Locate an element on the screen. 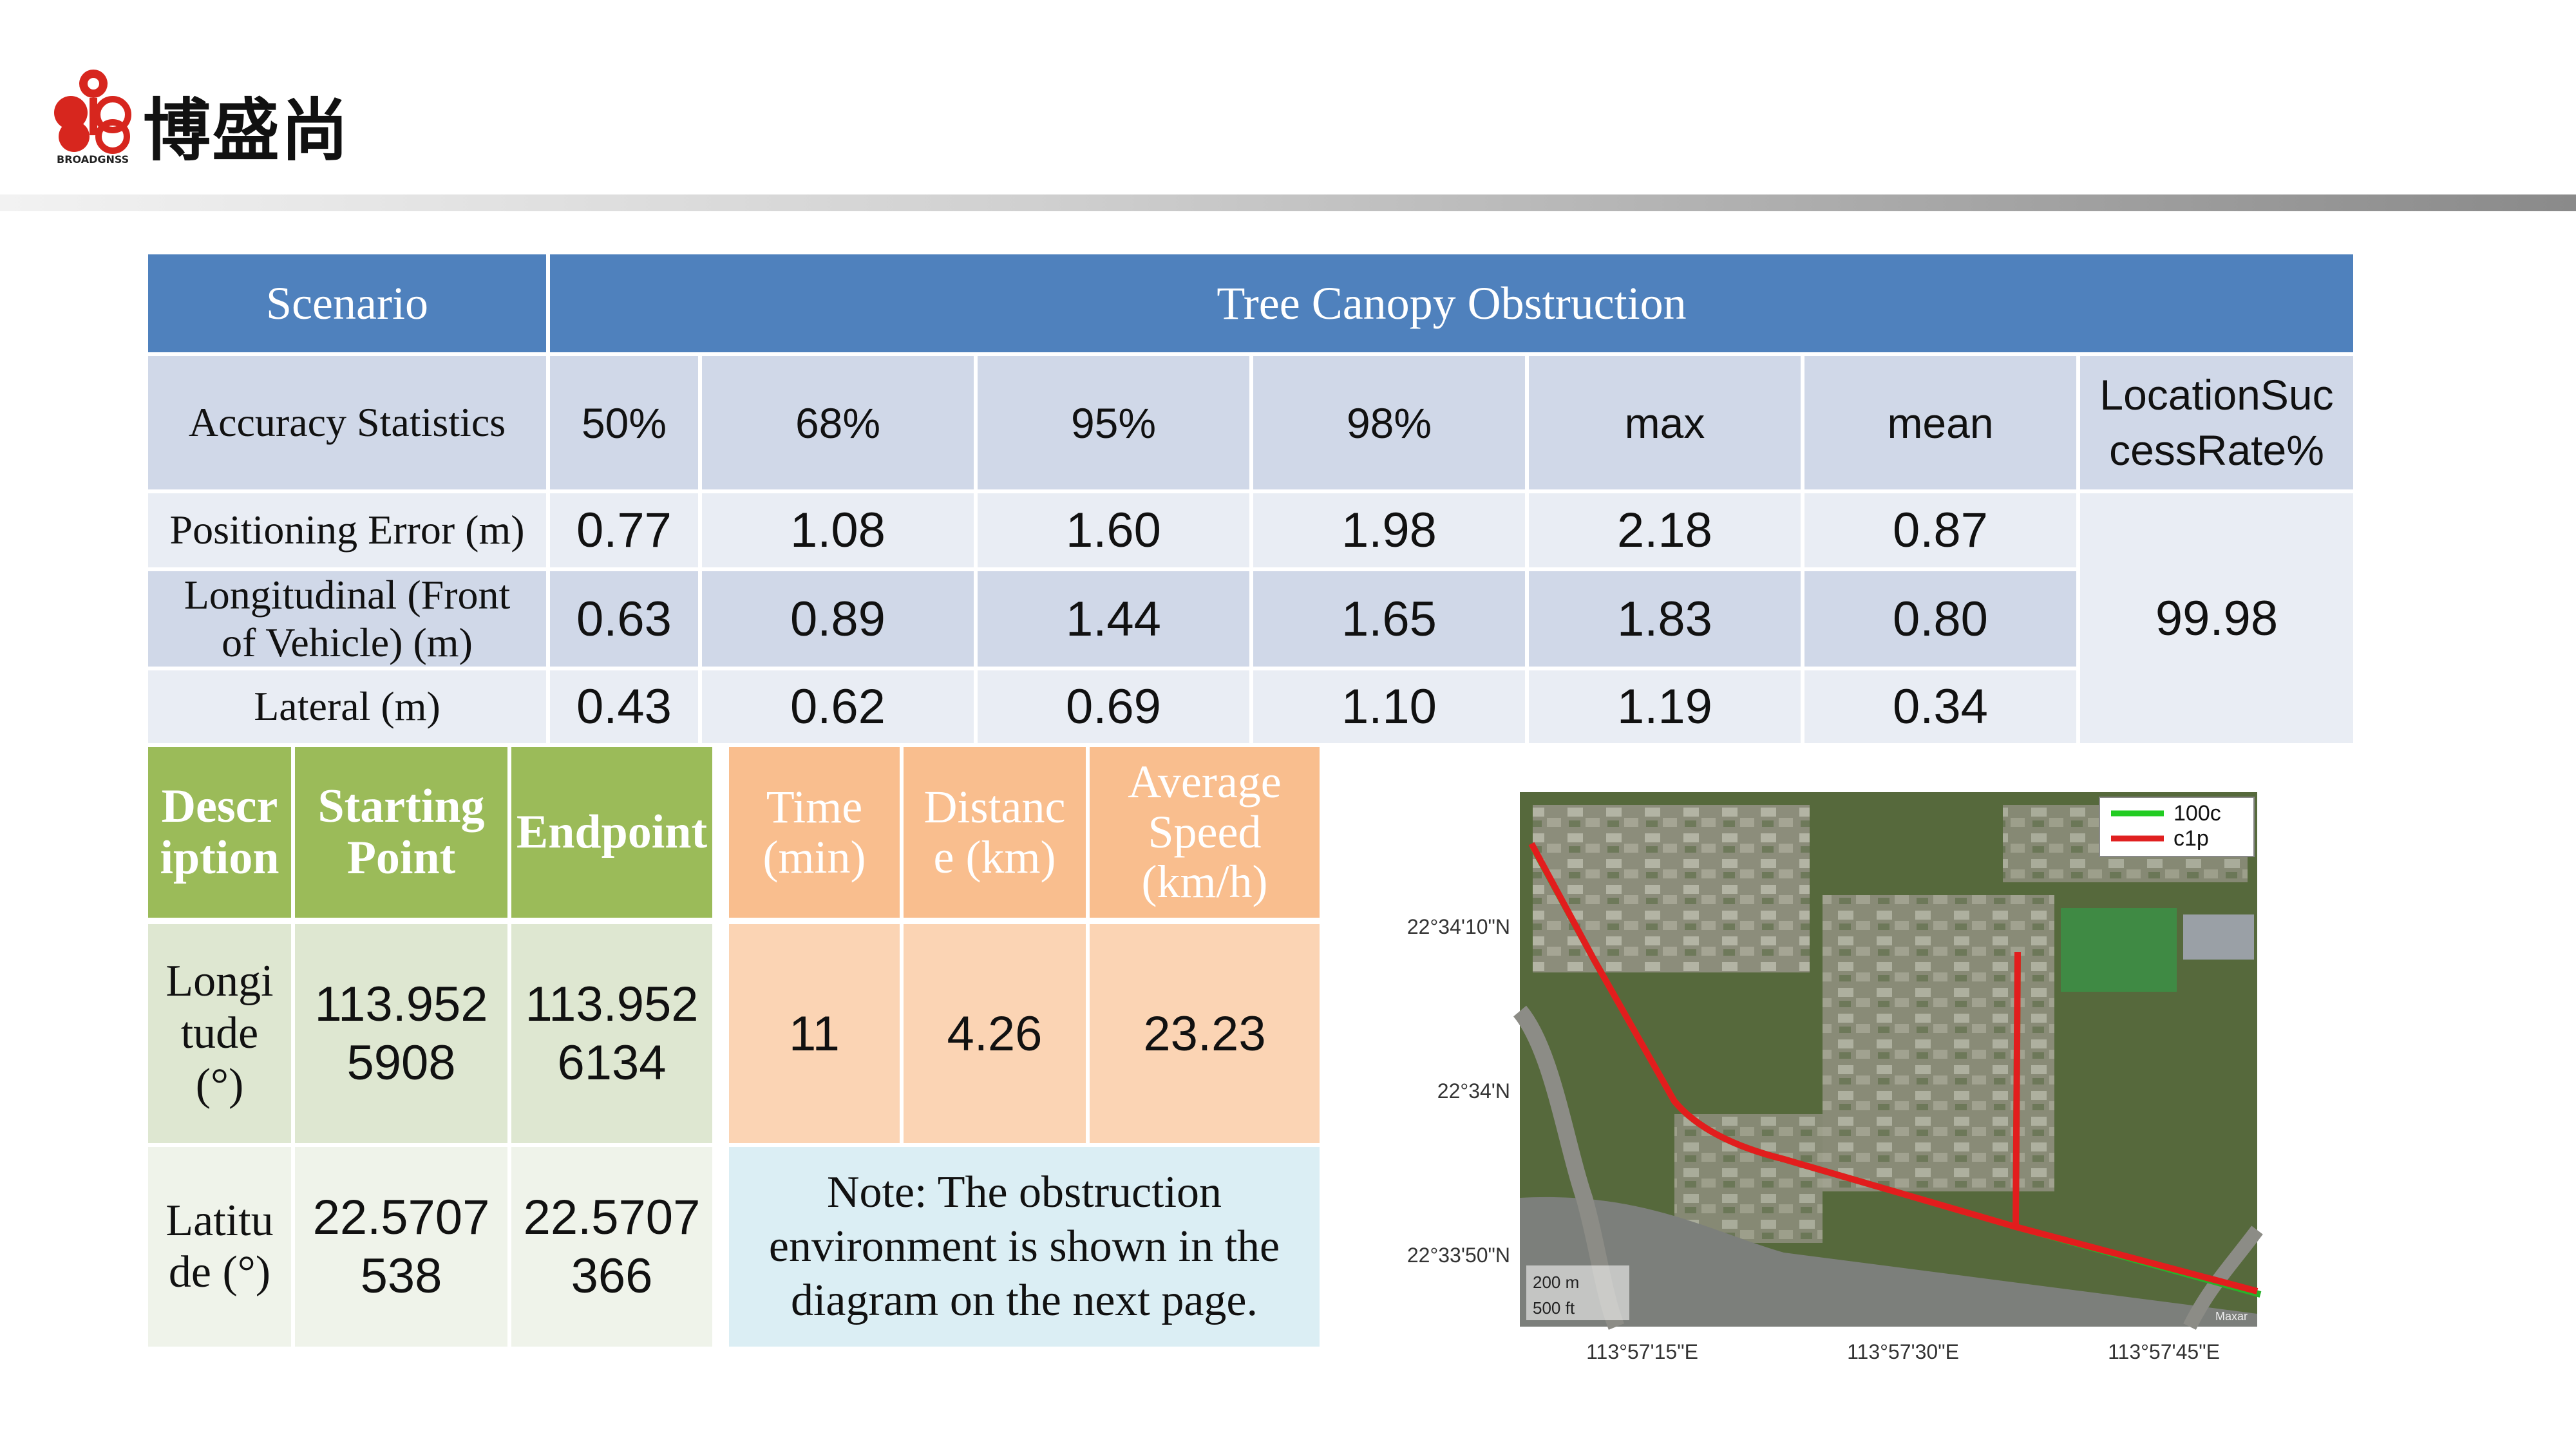 This screenshot has height=1449, width=2576. header-line: Descr is located at coordinates (219, 806).